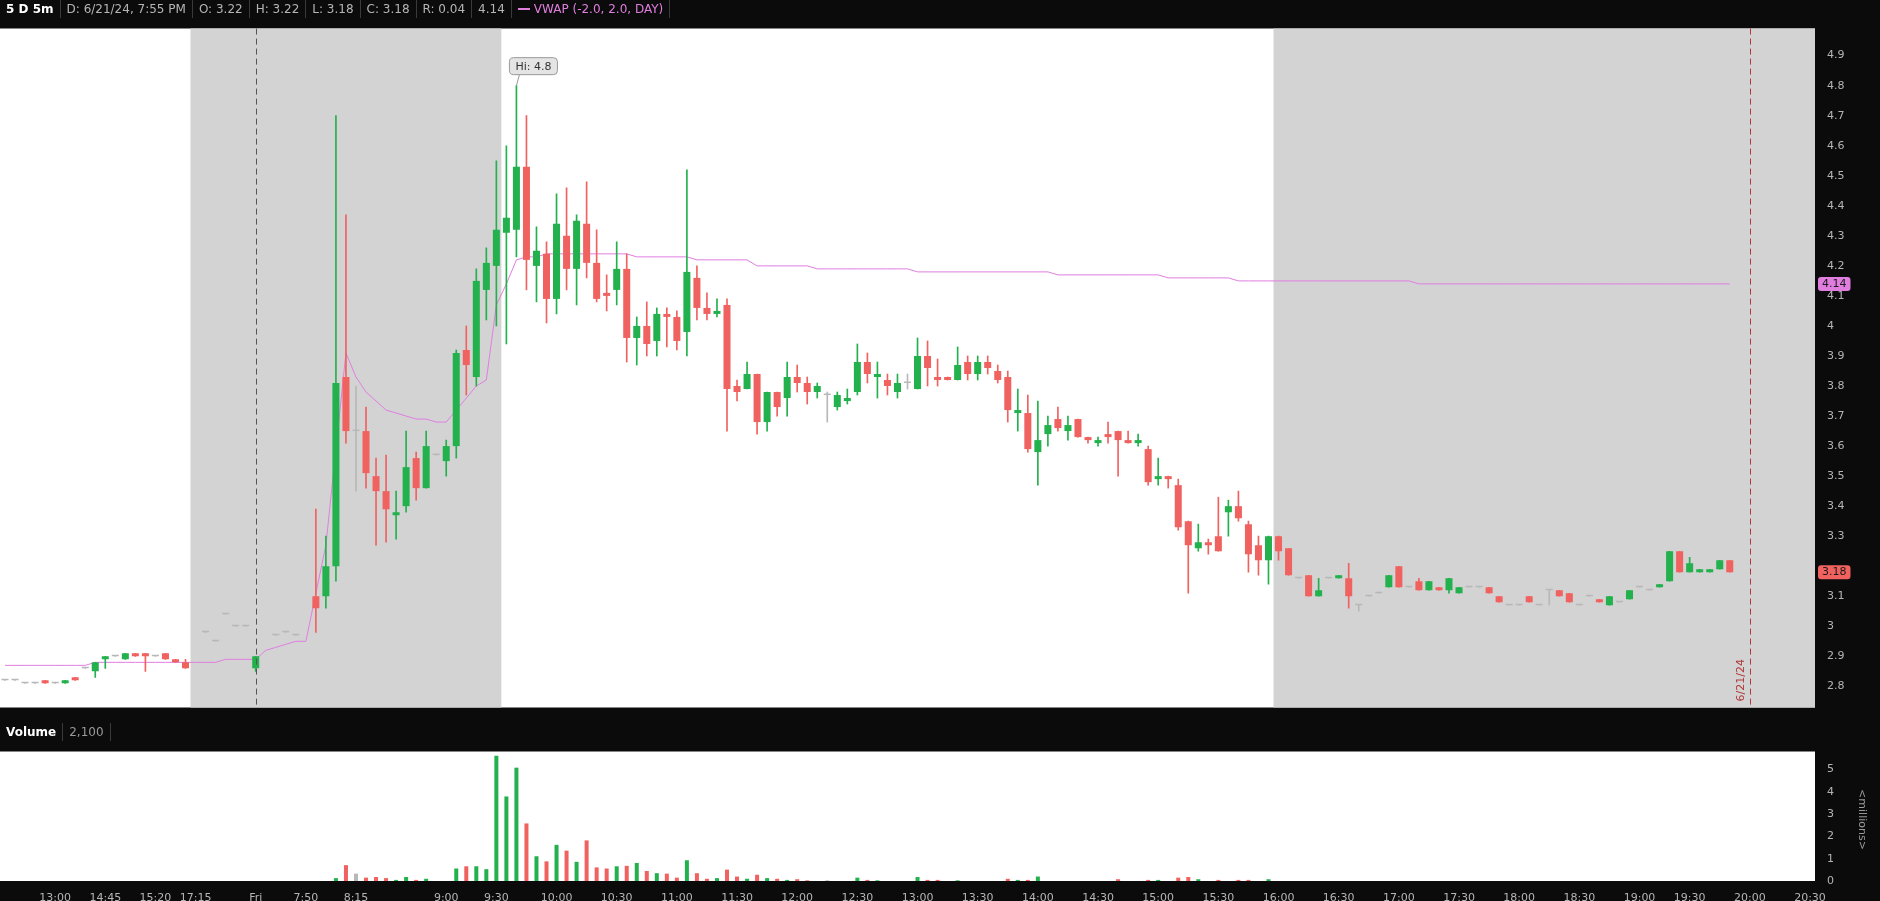 The image size is (1880, 901). What do you see at coordinates (1836, 596) in the screenshot?
I see `y-tick-label: 3.1` at bounding box center [1836, 596].